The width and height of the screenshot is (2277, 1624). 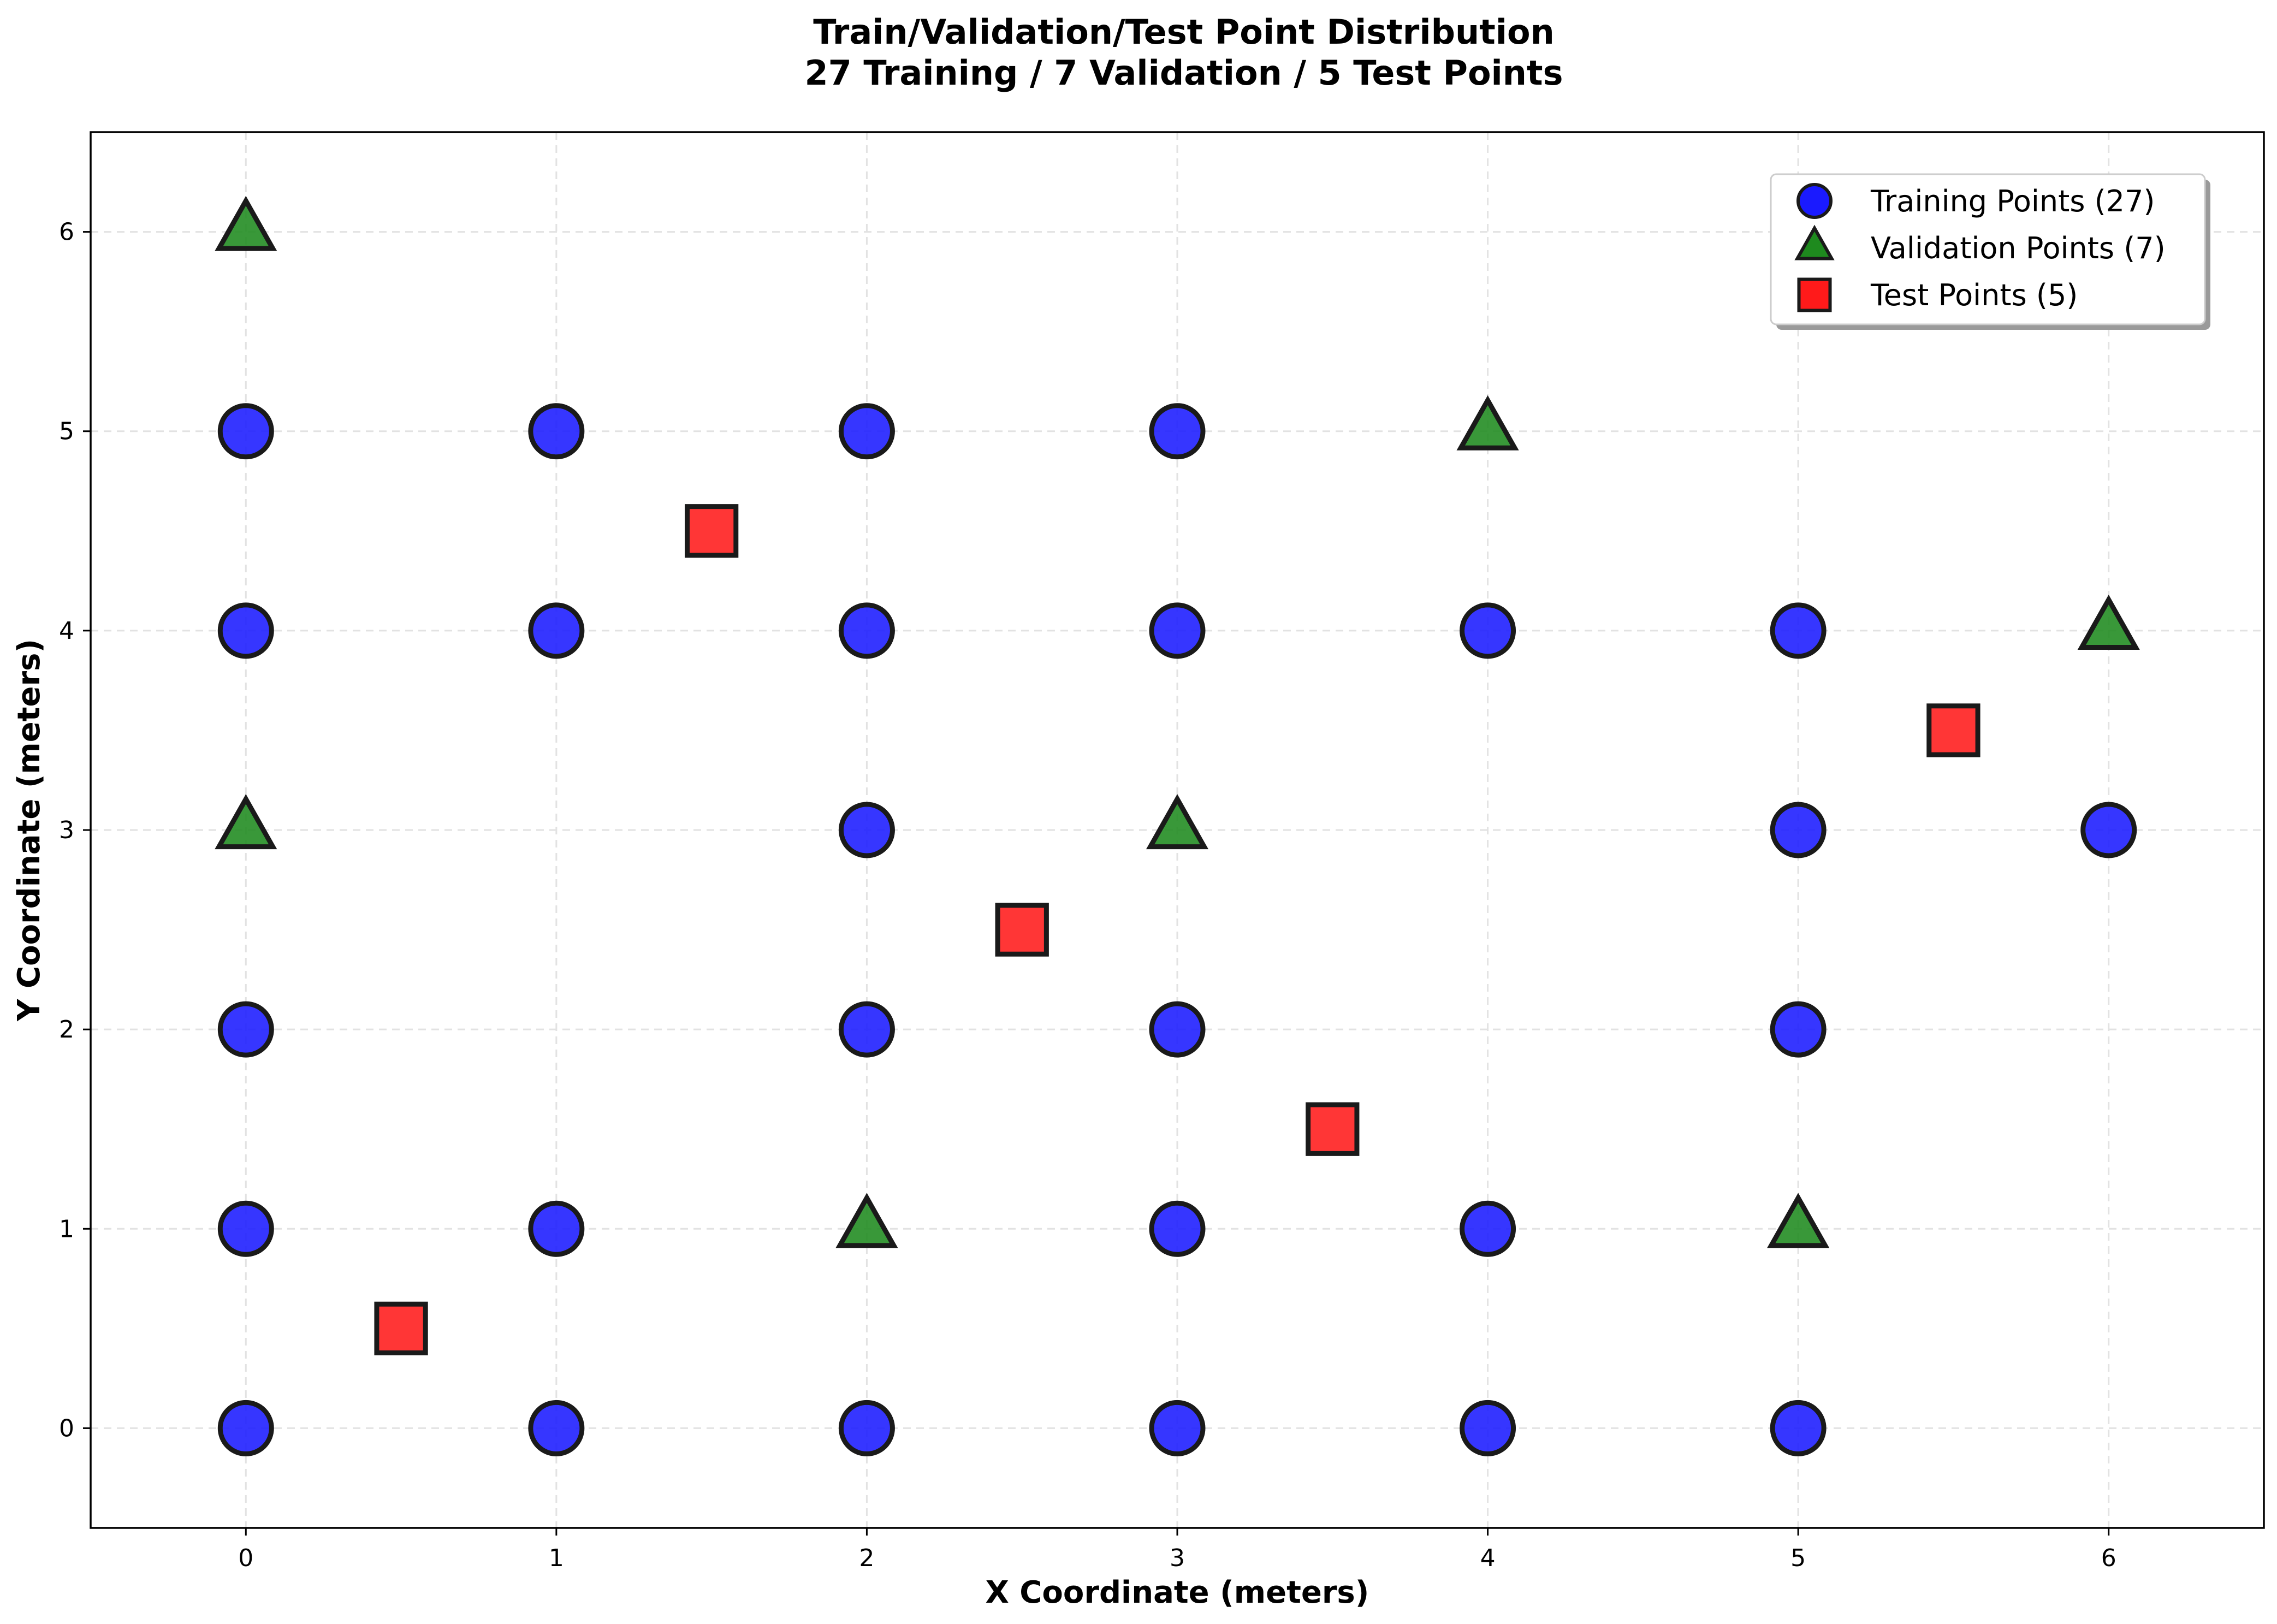 I want to click on y-tick-label: 4, so click(x=66, y=631).